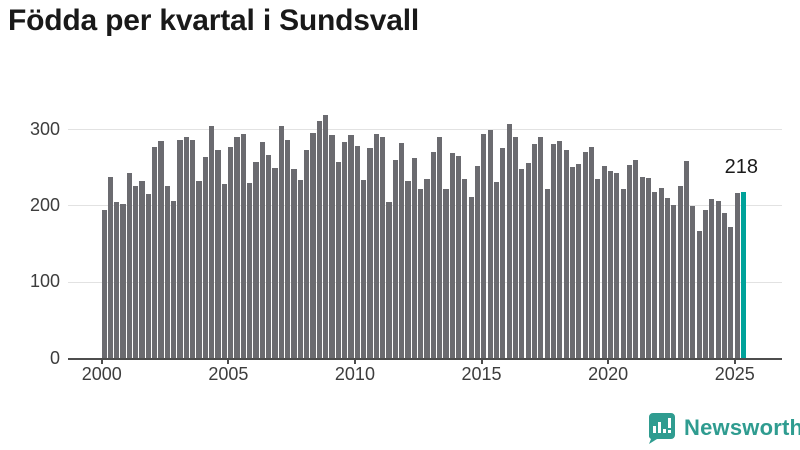 This screenshot has height=450, width=800. What do you see at coordinates (354, 361) in the screenshot?
I see `x-axis-tick-2010` at bounding box center [354, 361].